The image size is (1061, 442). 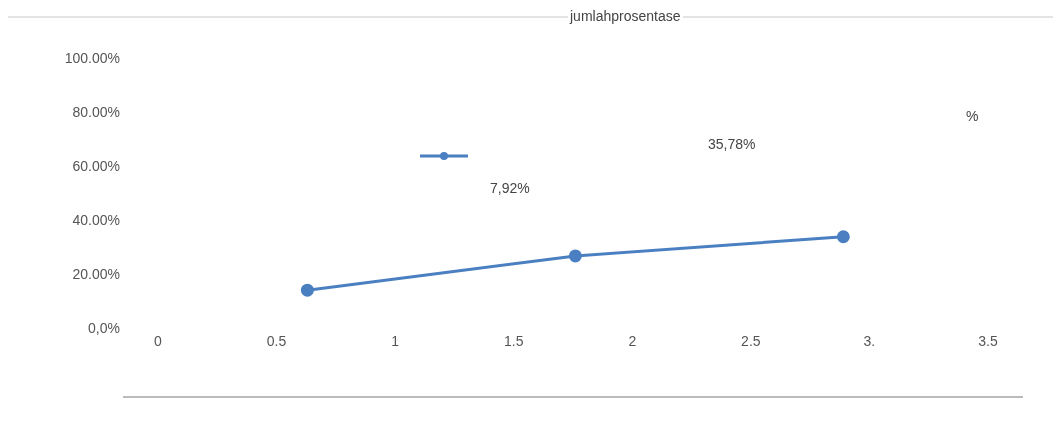 What do you see at coordinates (96, 219) in the screenshot?
I see `y-tick-label: 40.00%` at bounding box center [96, 219].